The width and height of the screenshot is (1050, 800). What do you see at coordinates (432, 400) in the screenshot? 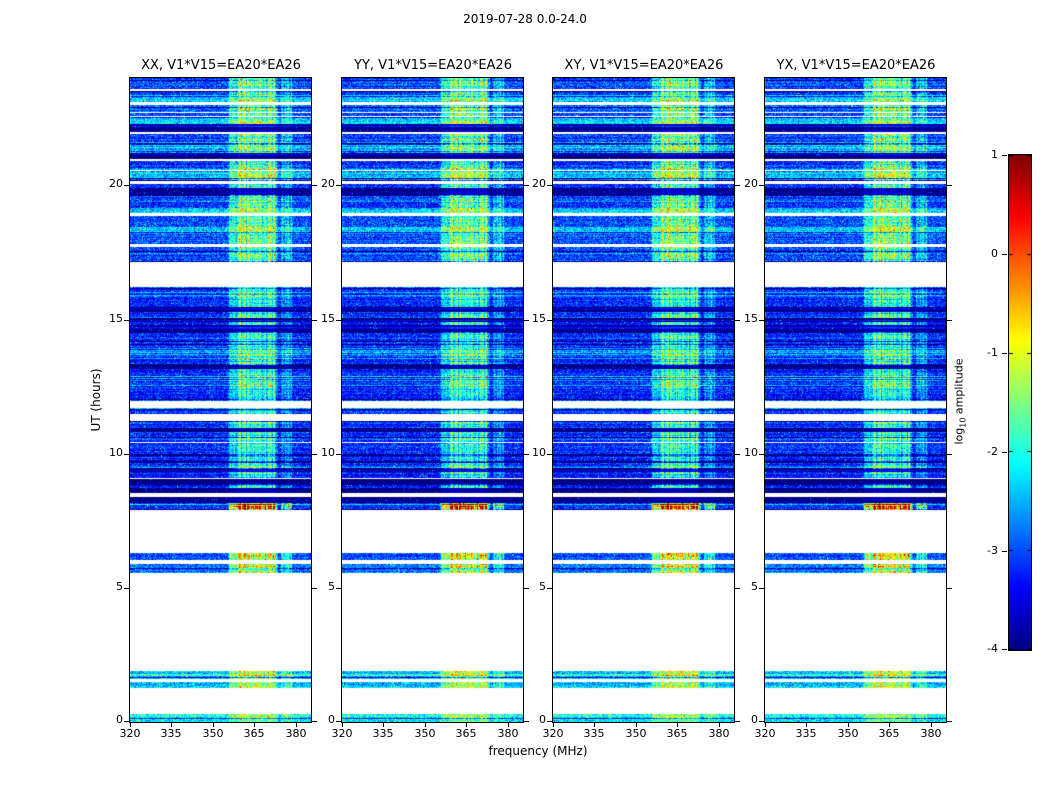
I see `panel-yy` at bounding box center [432, 400].